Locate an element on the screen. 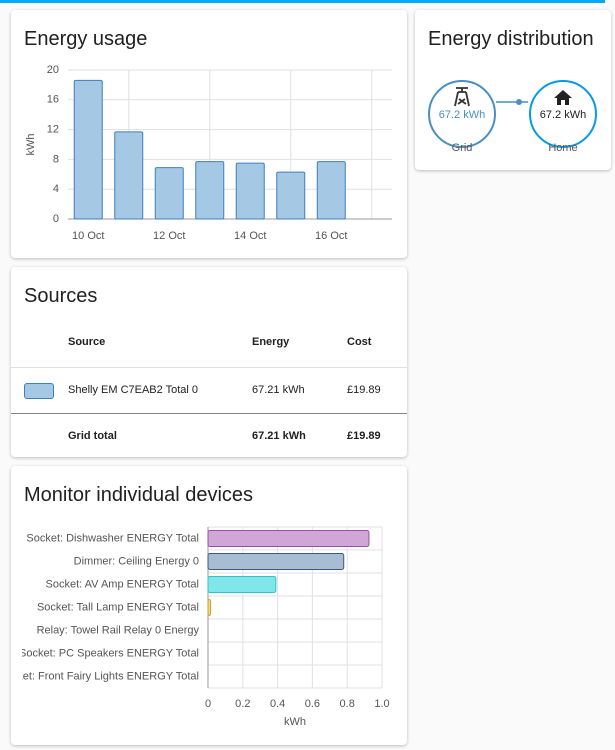 The image size is (615, 750). column-header: Cost is located at coordinates (359, 342).